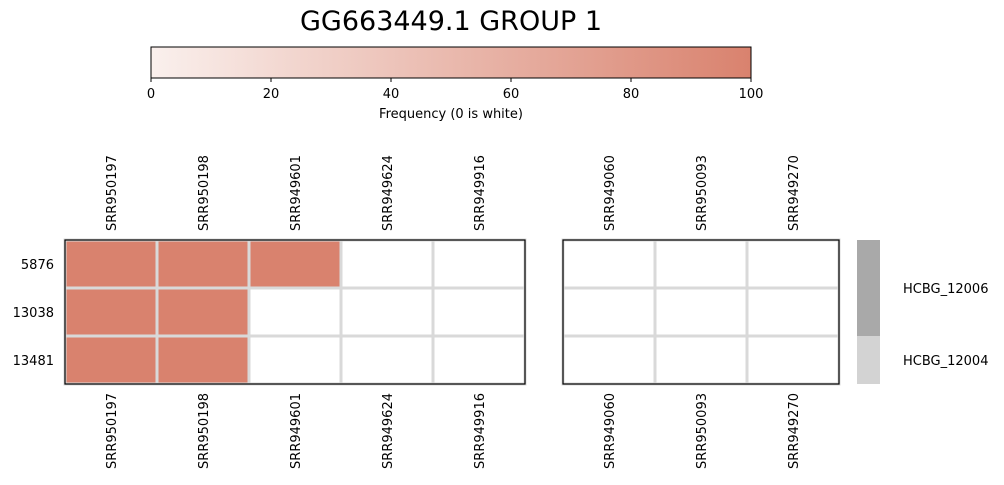  Describe the element at coordinates (296, 431) in the screenshot. I see `column-label-bottom: SRR949601` at that location.